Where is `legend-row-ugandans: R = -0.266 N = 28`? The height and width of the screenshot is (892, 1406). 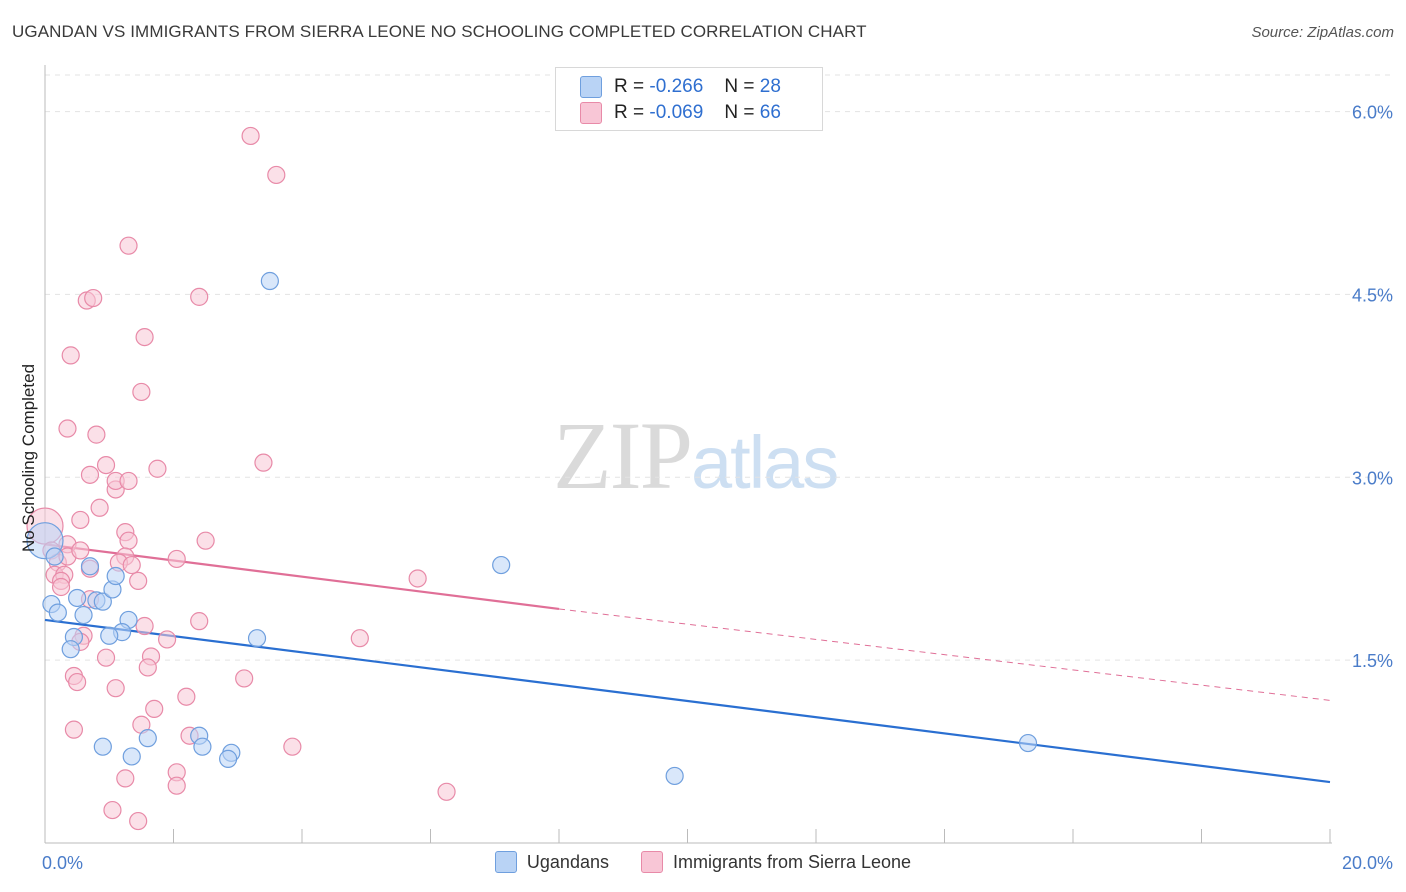 legend-row-ugandans: R = -0.266 N = 28 is located at coordinates (680, 87).